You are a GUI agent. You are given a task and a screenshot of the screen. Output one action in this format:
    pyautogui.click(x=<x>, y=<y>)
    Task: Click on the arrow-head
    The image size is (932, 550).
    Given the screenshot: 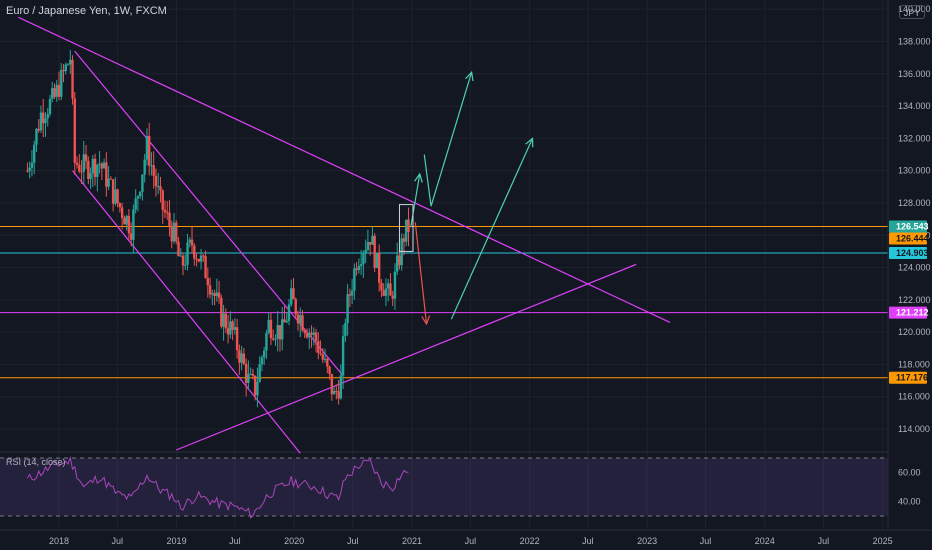 What is the action you would take?
    pyautogui.click(x=418, y=177)
    